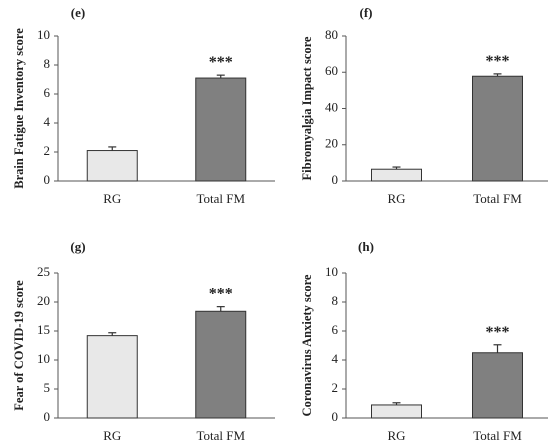 This screenshot has width=550, height=448. Describe the element at coordinates (331, 70) in the screenshot. I see `y-tick-label: 60` at that location.